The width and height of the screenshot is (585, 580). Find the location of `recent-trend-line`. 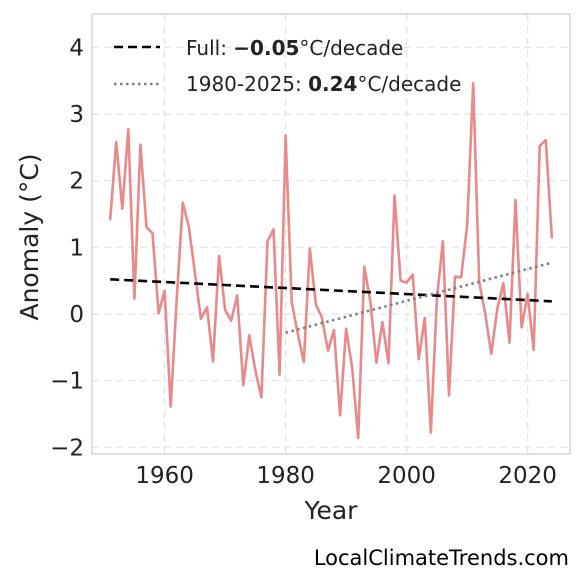

recent-trend-line is located at coordinates (419, 297).